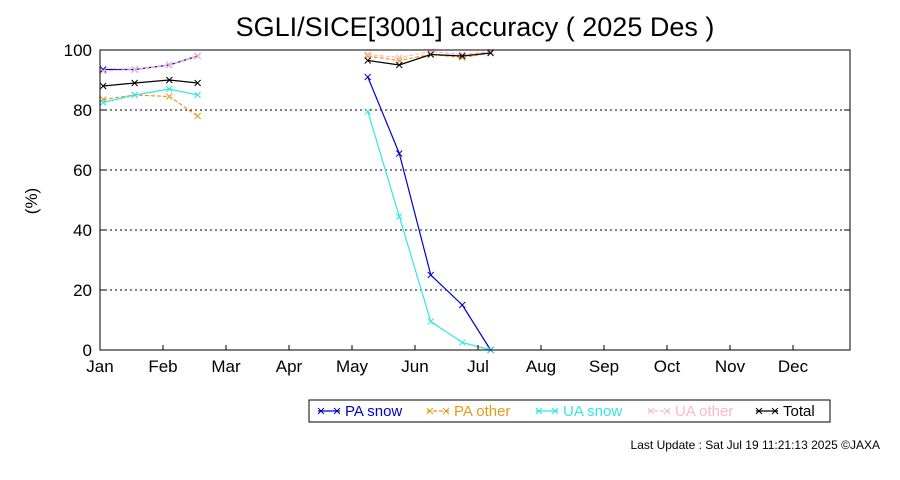 The height and width of the screenshot is (480, 900). I want to click on series-ua-other, so click(296, 61).